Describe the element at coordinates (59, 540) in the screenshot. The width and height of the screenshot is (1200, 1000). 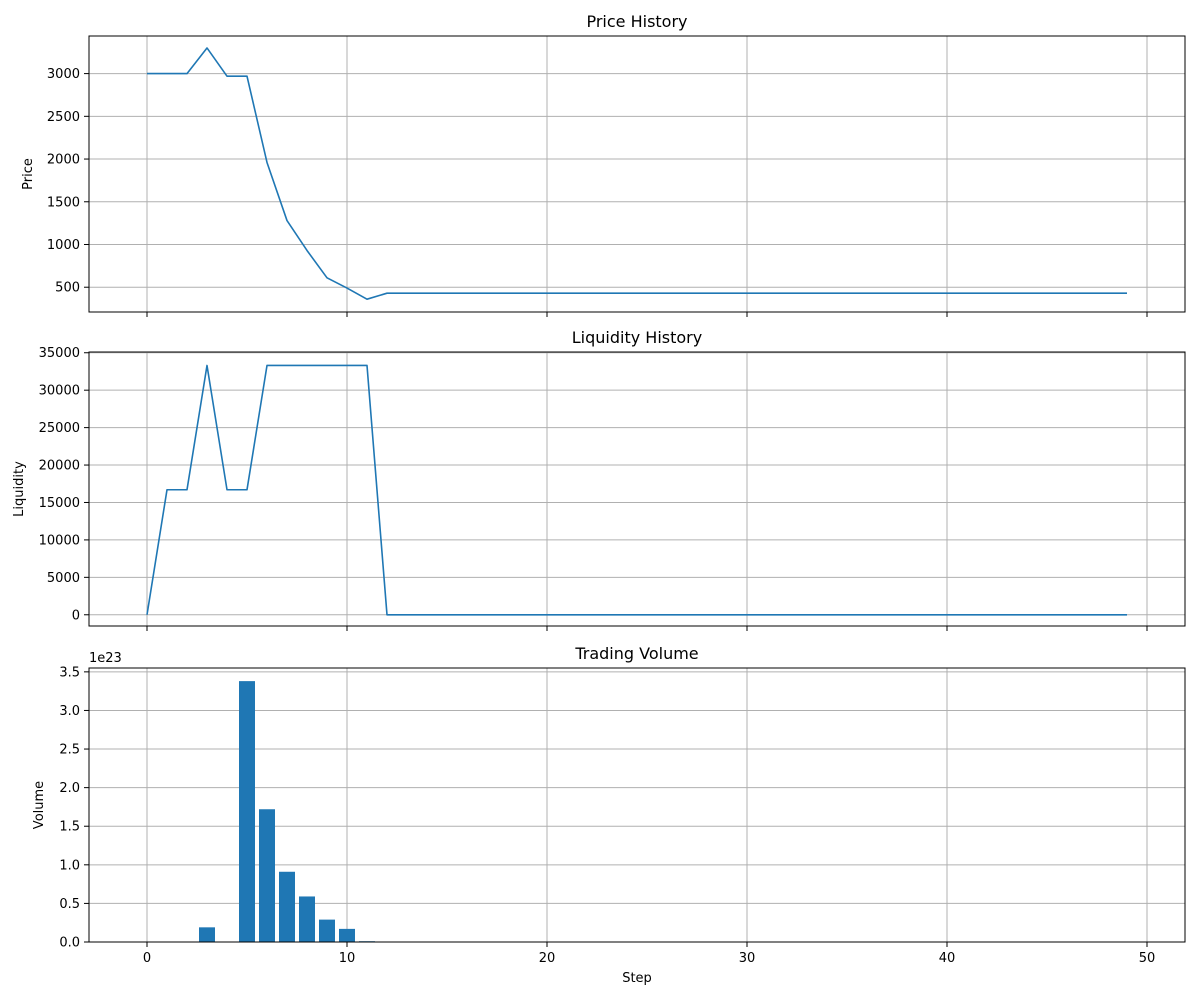
I see `y-tick-label: 10000` at that location.